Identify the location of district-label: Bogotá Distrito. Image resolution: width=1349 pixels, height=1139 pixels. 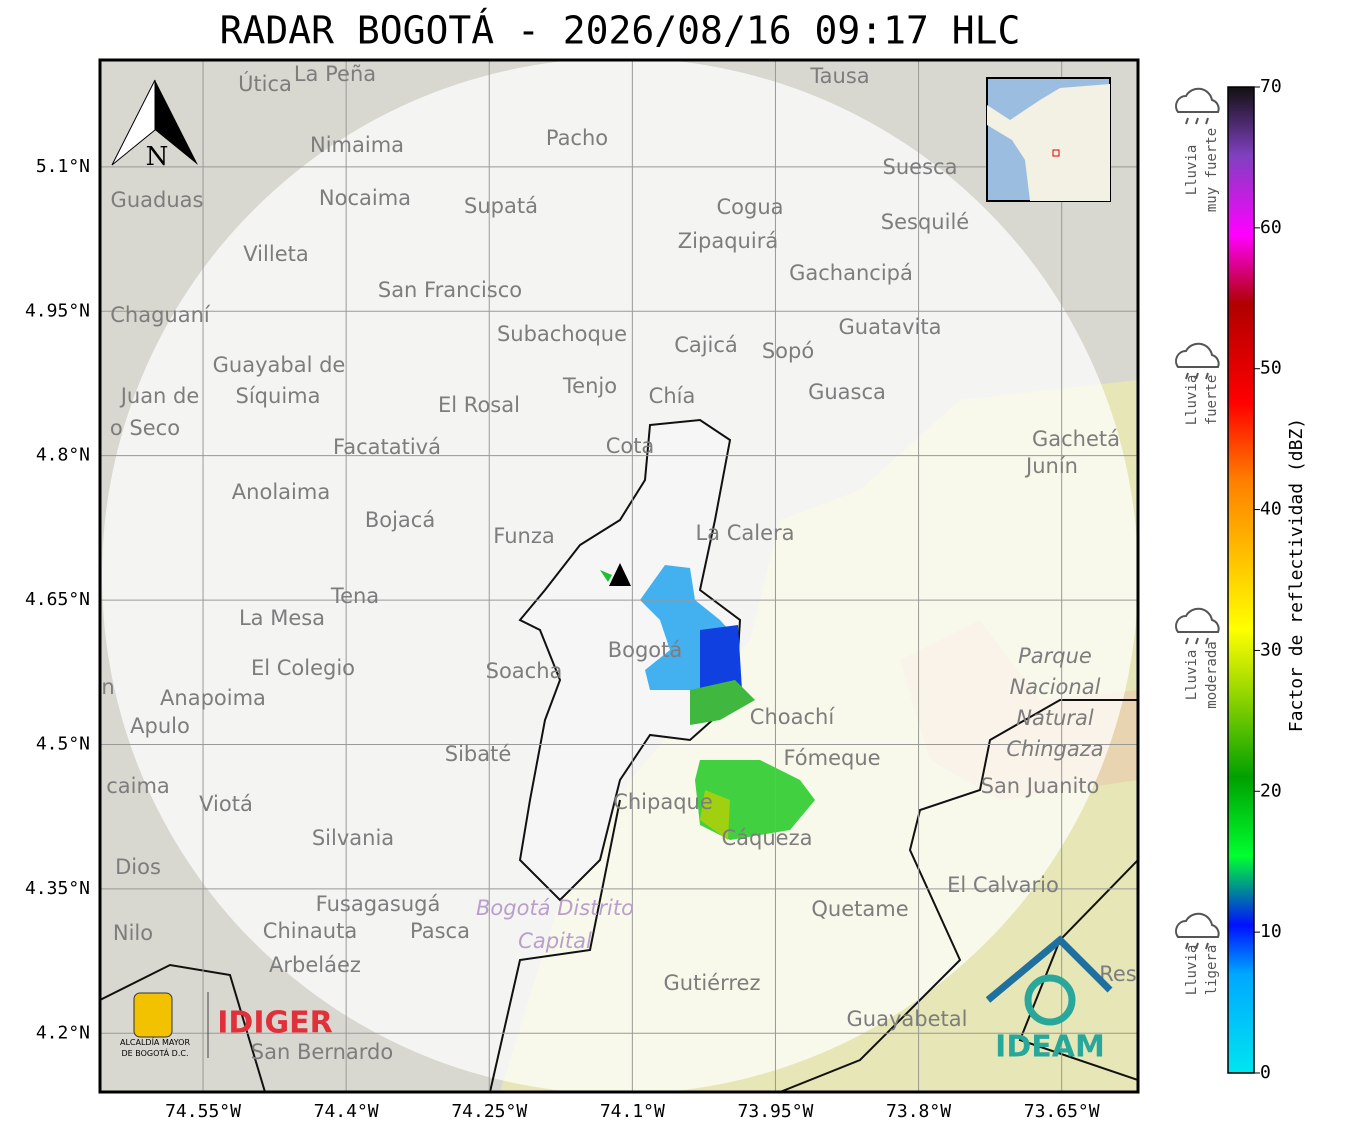
(555, 908).